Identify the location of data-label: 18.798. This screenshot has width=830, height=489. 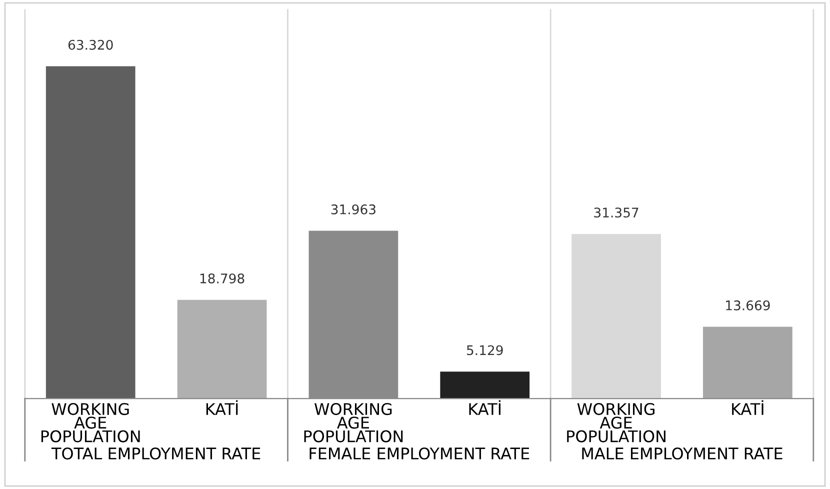
(222, 278).